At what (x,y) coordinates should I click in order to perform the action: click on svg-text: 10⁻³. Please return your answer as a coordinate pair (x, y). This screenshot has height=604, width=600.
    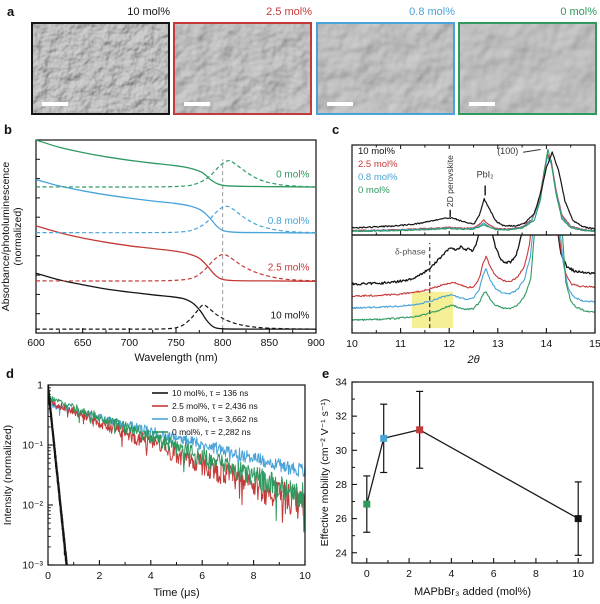
    Looking at the image, I should click on (32, 566).